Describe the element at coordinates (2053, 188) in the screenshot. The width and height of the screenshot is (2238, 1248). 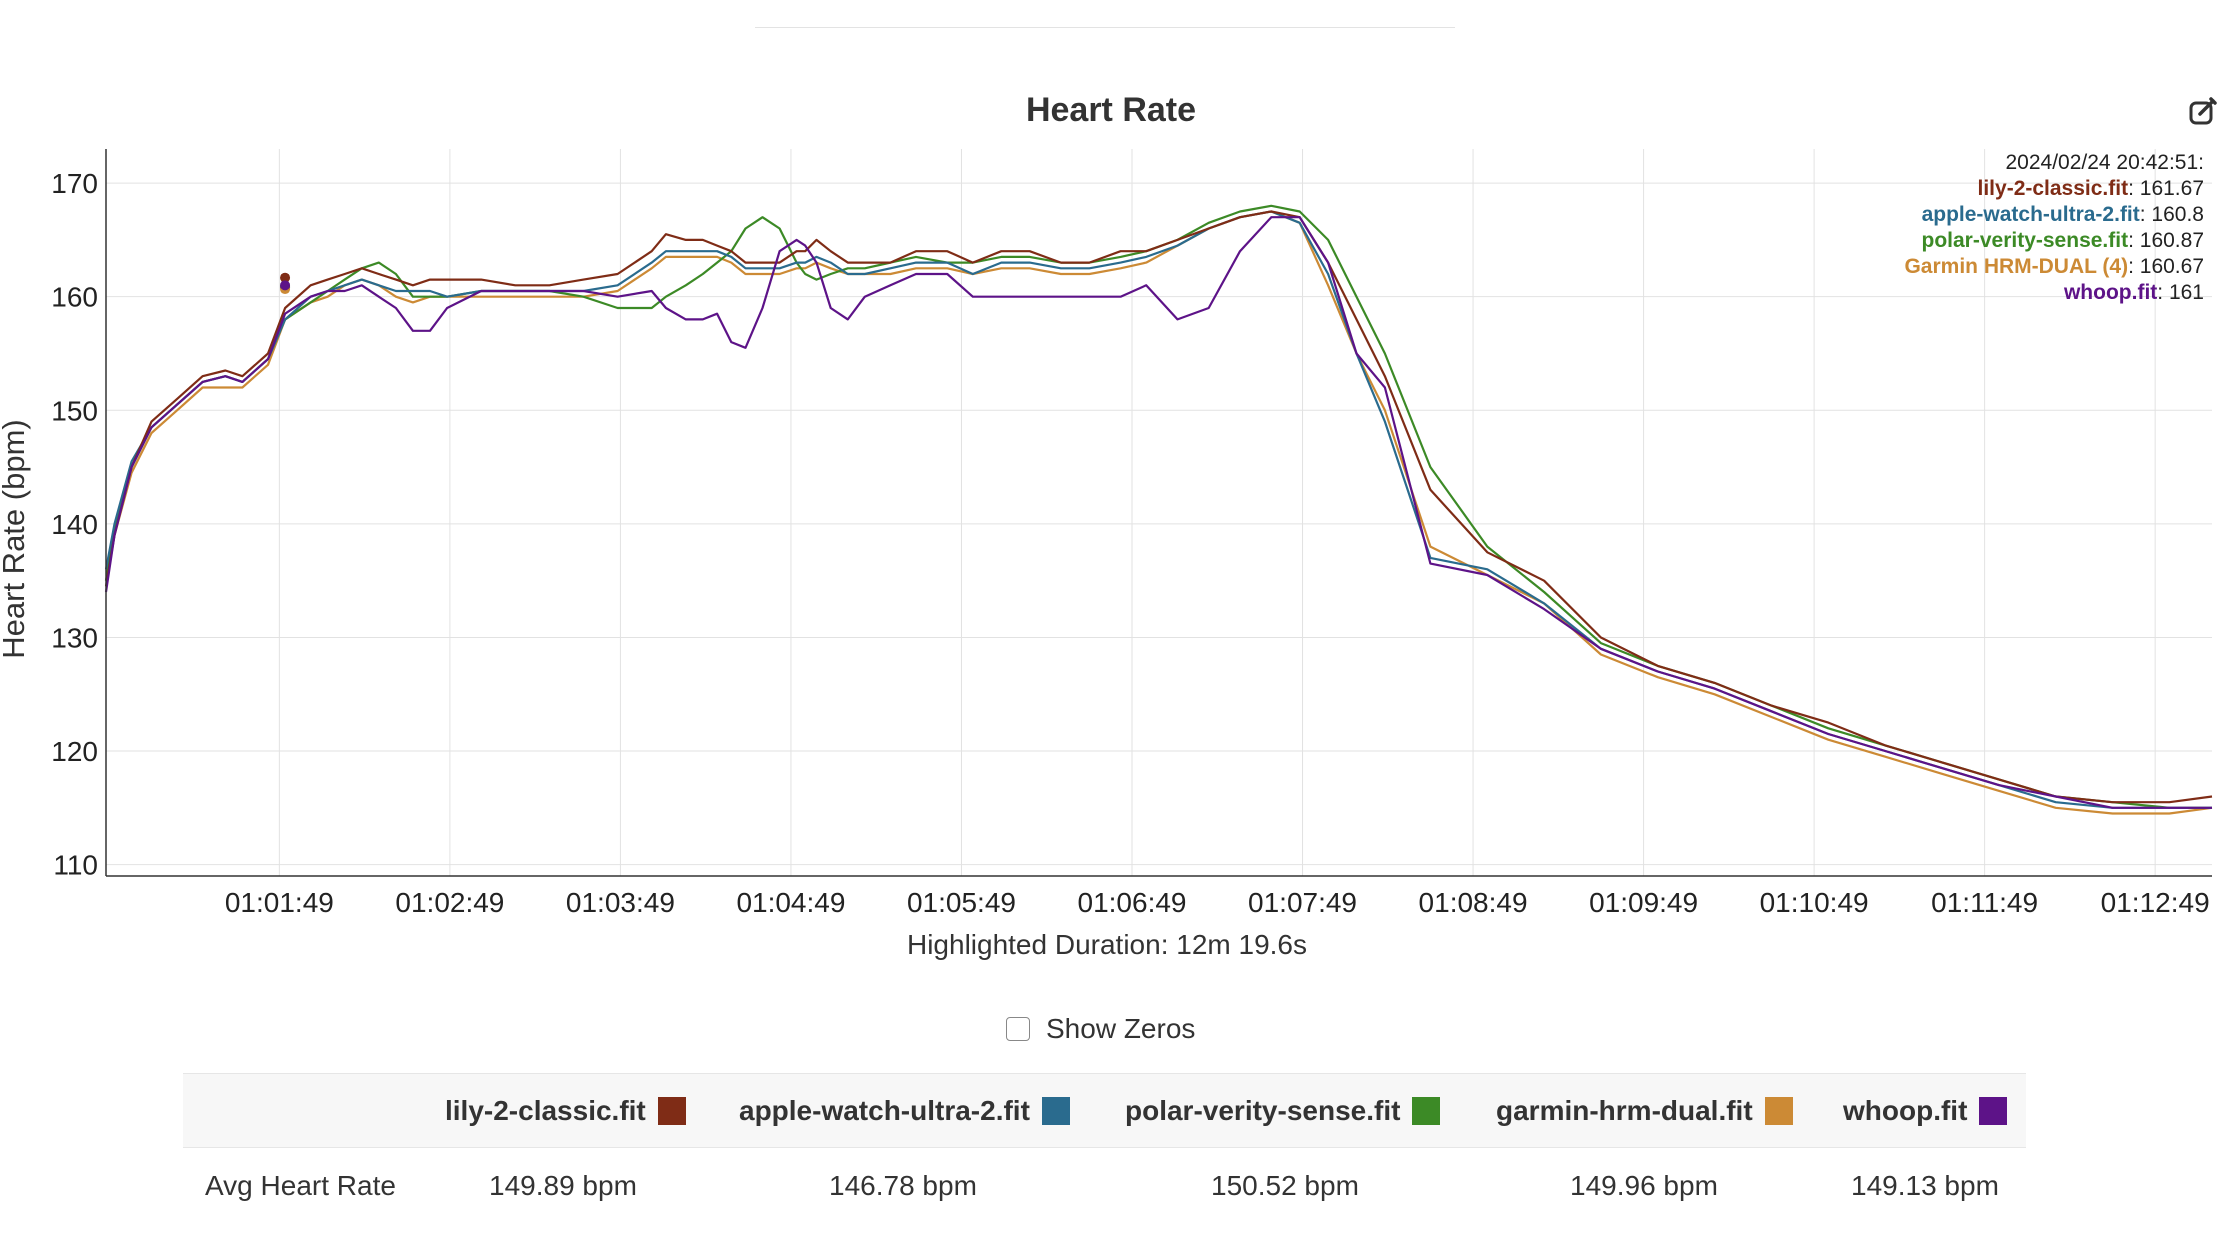
I see `tooltip-series-name: lily-2-classic.fit` at that location.